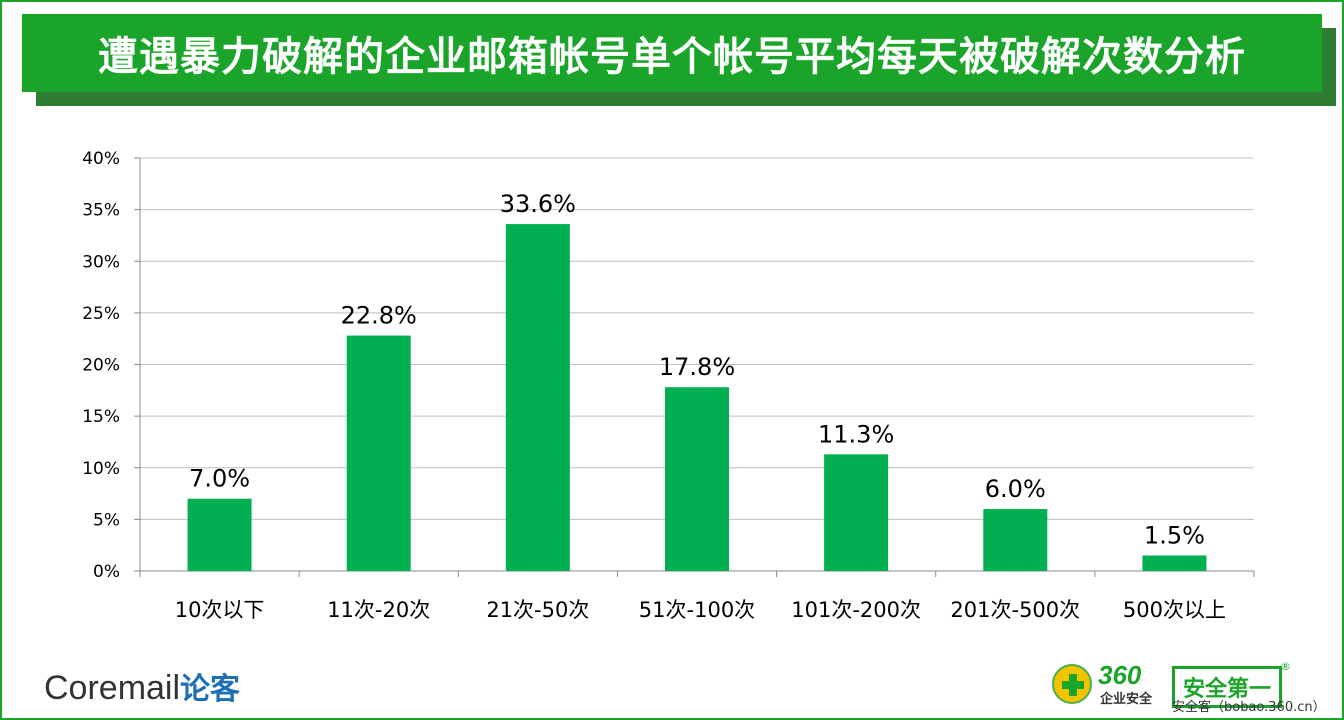 This screenshot has width=1344, height=720. What do you see at coordinates (101, 159) in the screenshot?
I see `y-tick-label: 40%` at bounding box center [101, 159].